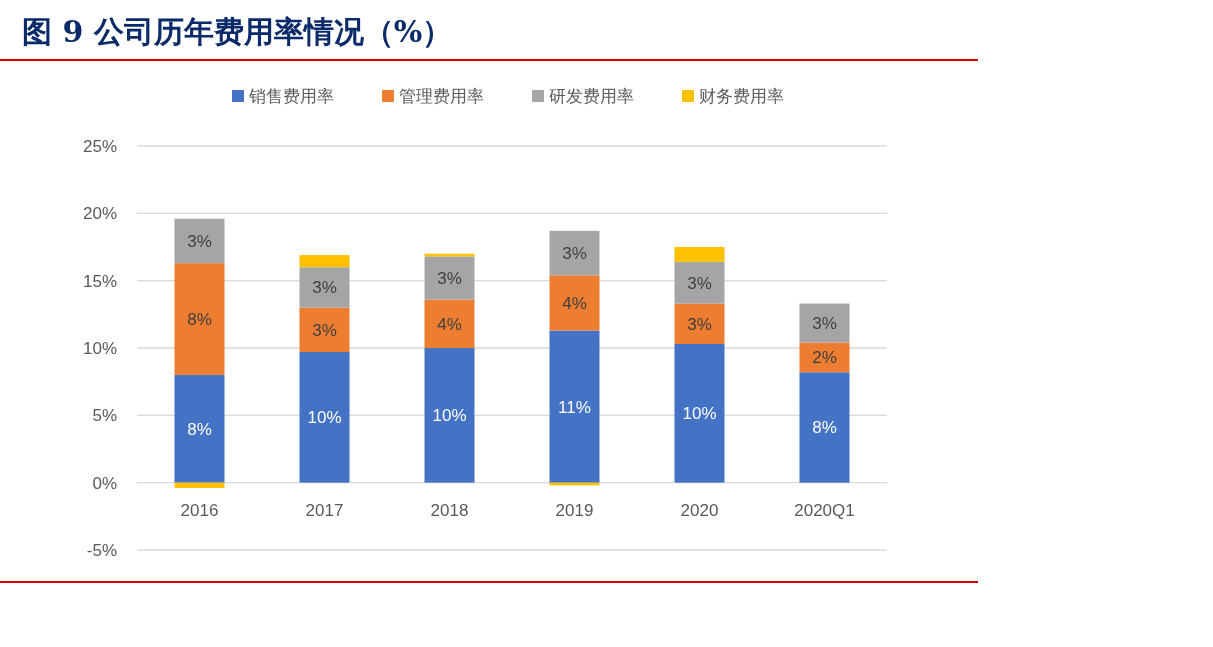 The height and width of the screenshot is (647, 1213). I want to click on legend-label: 销售费用率, so click(291, 96).